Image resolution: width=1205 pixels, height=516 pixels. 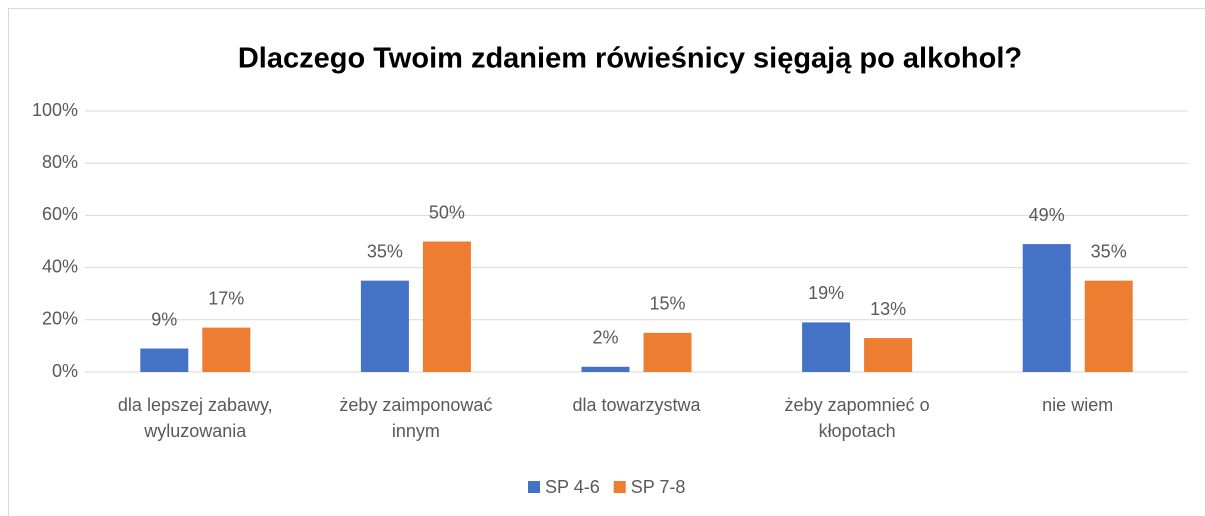 What do you see at coordinates (572, 487) in the screenshot?
I see `legend-label: SP 4-6` at bounding box center [572, 487].